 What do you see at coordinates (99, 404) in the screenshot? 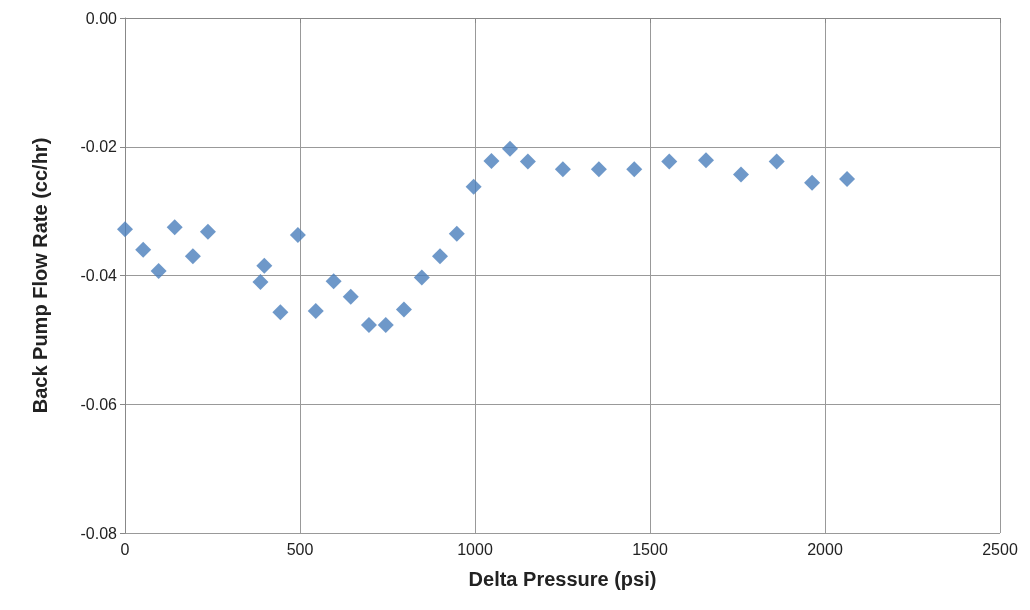
I see `y-tick-label: -0.06` at bounding box center [99, 404].